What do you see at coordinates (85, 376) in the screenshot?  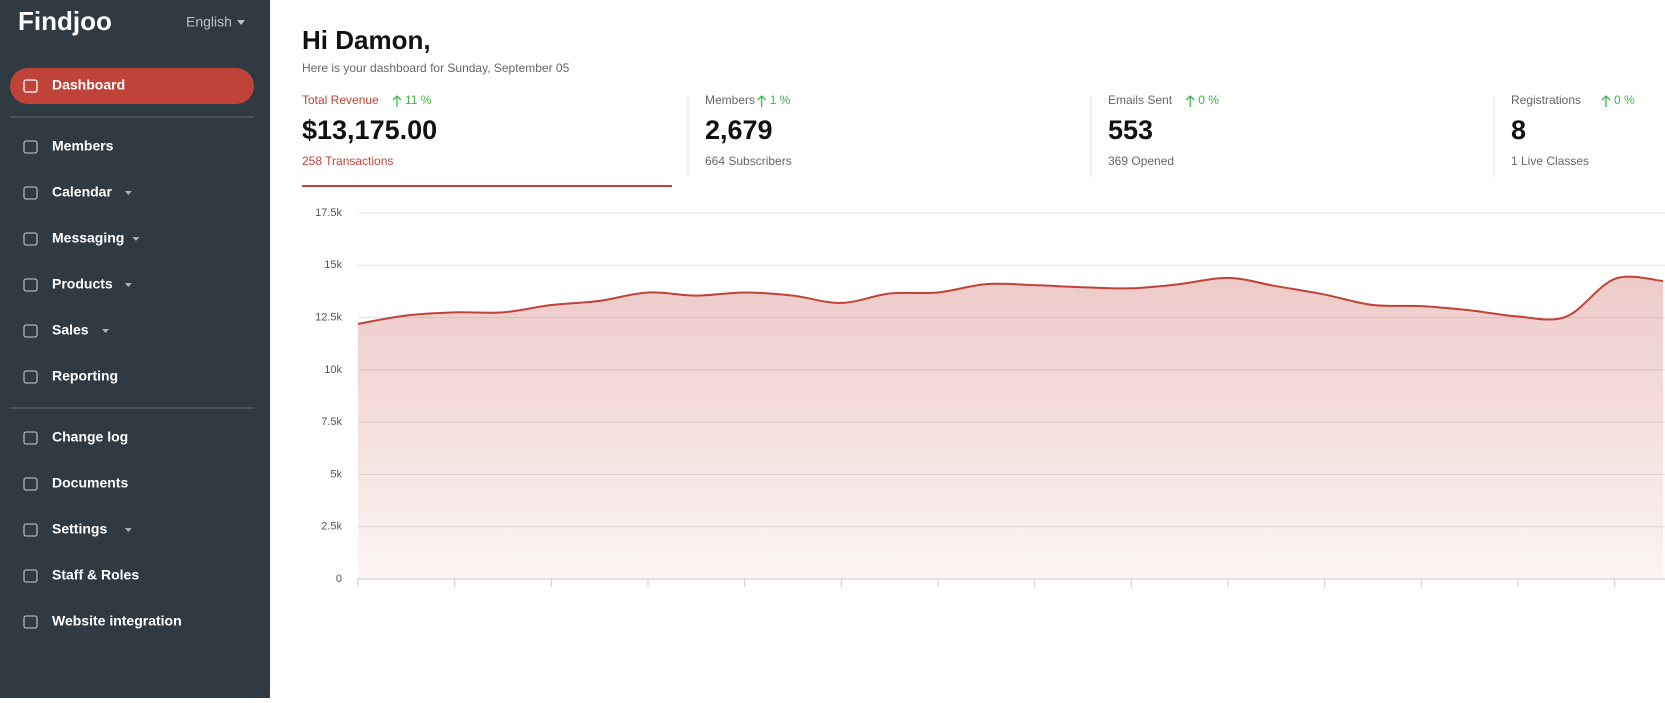 I see `nav-item: Reporting` at bounding box center [85, 376].